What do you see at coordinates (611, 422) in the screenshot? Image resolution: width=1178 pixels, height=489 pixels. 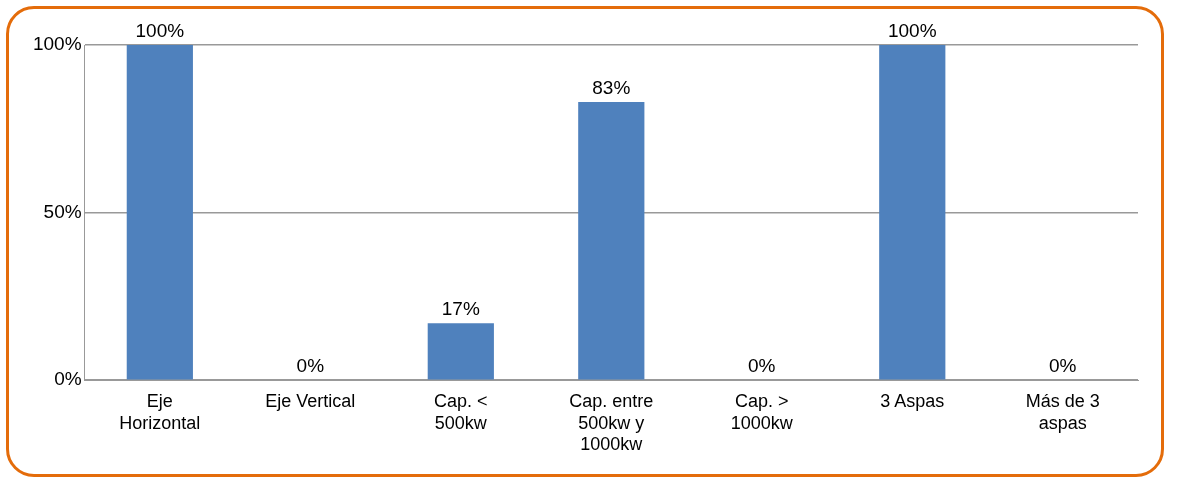 I see `x-tick-label: Cap. entre 500kw y 1000kw` at bounding box center [611, 422].